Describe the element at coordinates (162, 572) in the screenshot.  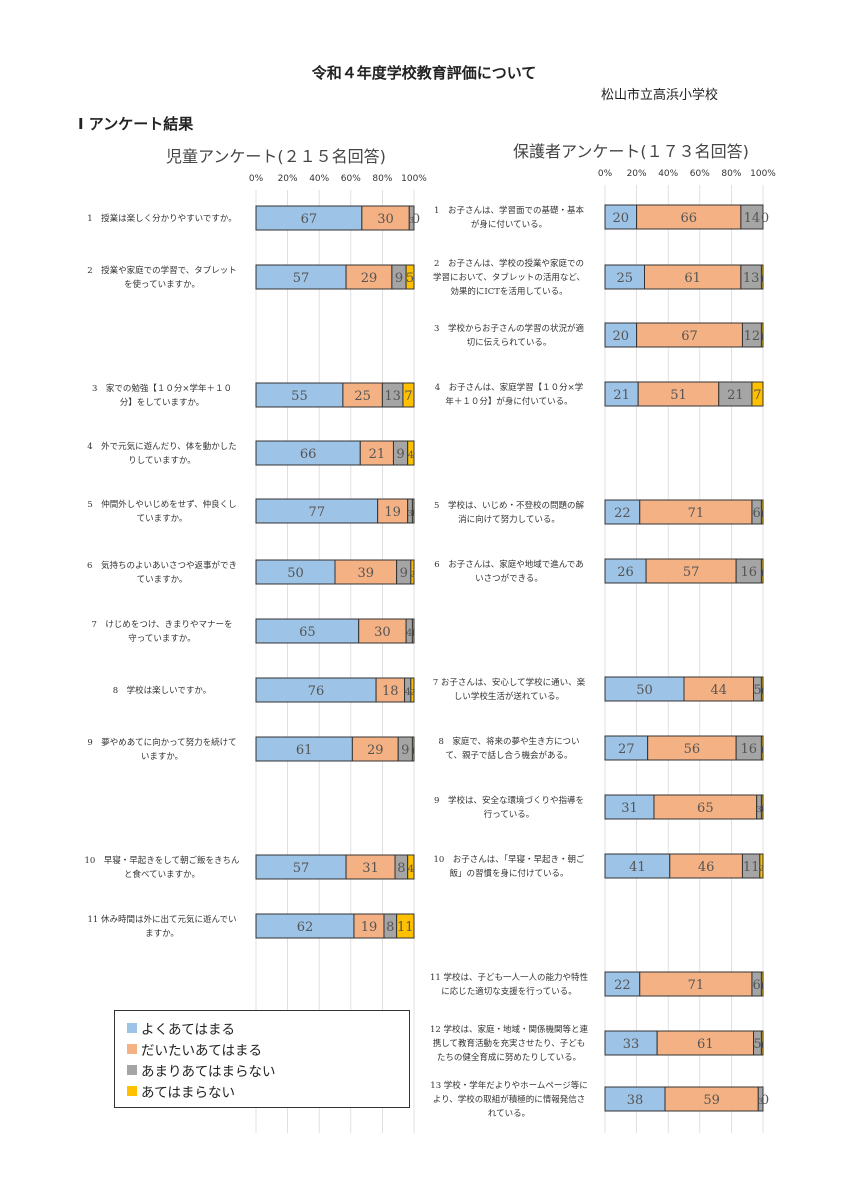
I see `question-label: 6 気持ちのよいあいさつや返事ができていますか。` at that location.